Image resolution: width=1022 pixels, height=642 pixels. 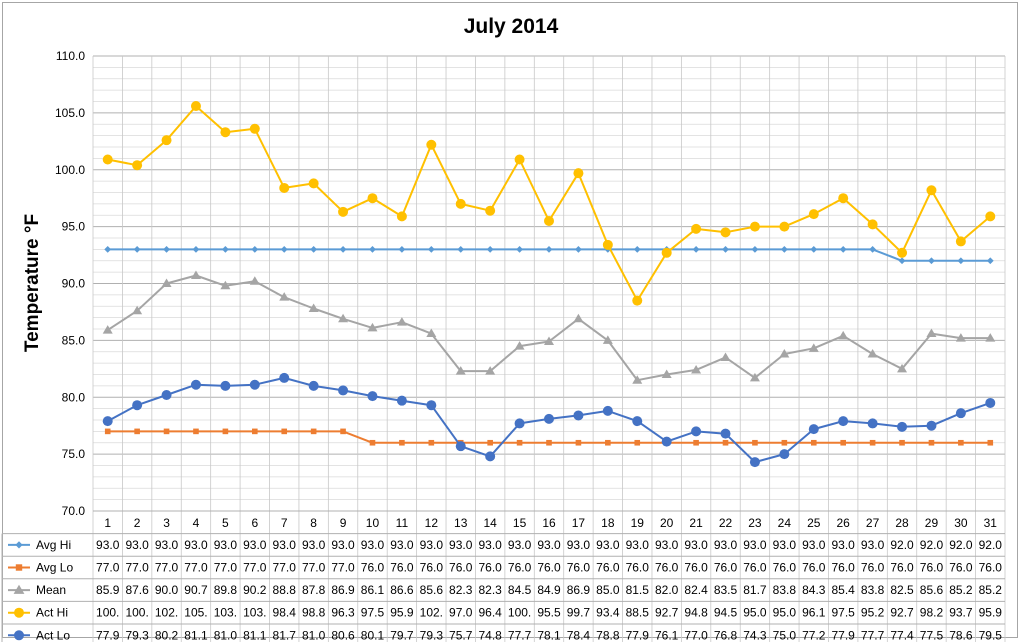 What do you see at coordinates (108, 635) in the screenshot?
I see `table-cell: 77.9` at bounding box center [108, 635].